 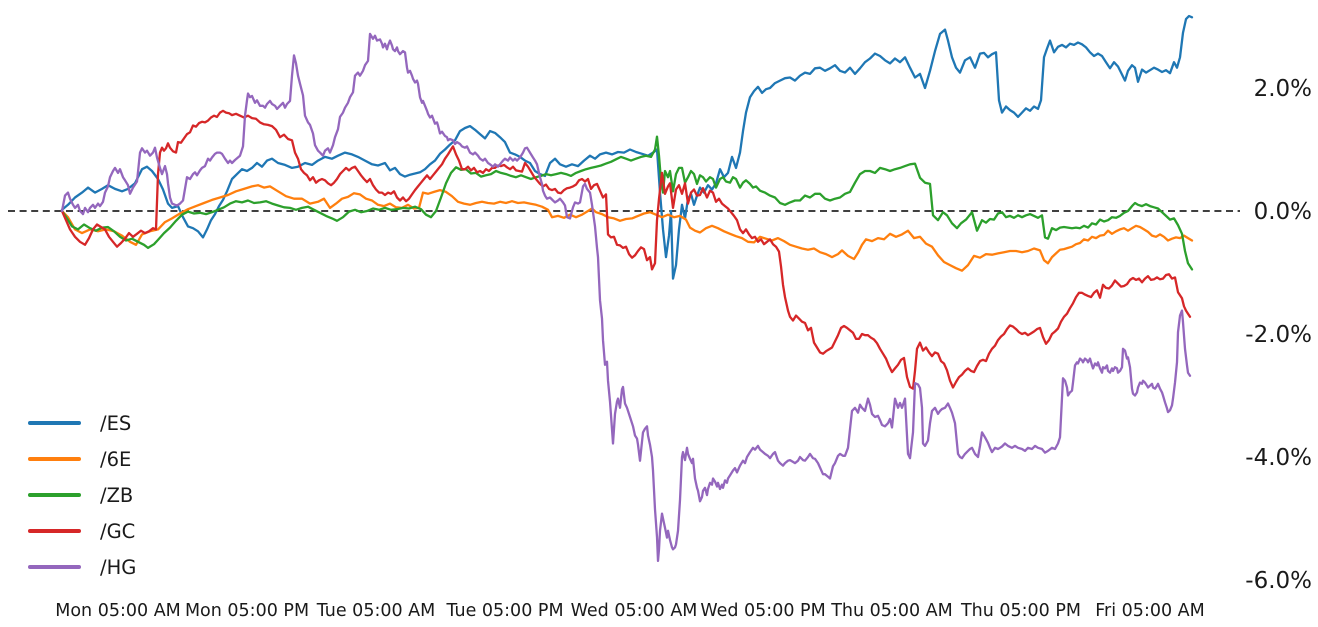 What do you see at coordinates (82, 531) in the screenshot?
I see `legend-item-gc: /GC` at bounding box center [82, 531].